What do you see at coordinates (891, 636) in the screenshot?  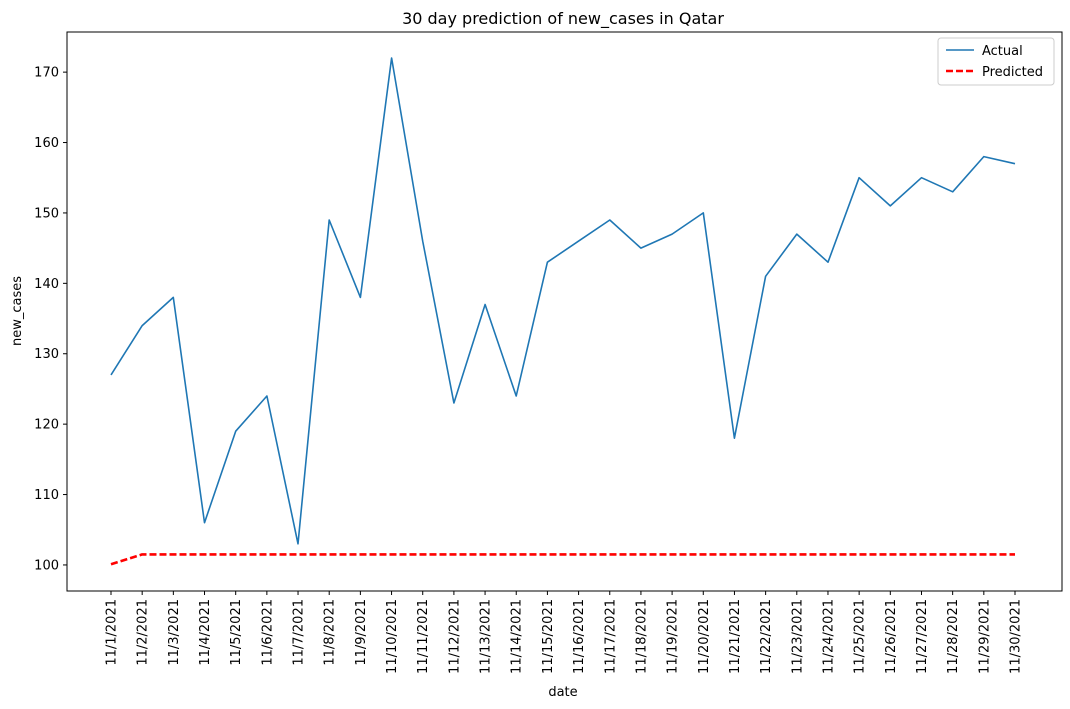 I see `x-tick-label: 11/26/2021` at bounding box center [891, 636].